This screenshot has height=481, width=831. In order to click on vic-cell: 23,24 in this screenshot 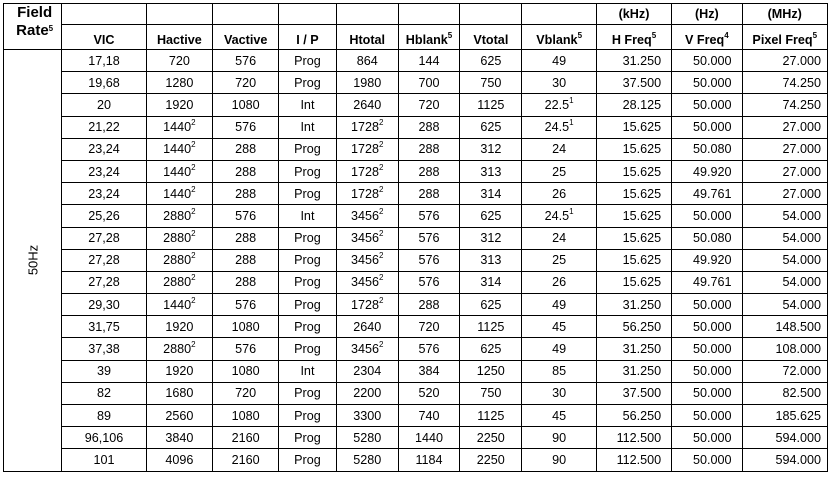, I will do `click(104, 149)`.